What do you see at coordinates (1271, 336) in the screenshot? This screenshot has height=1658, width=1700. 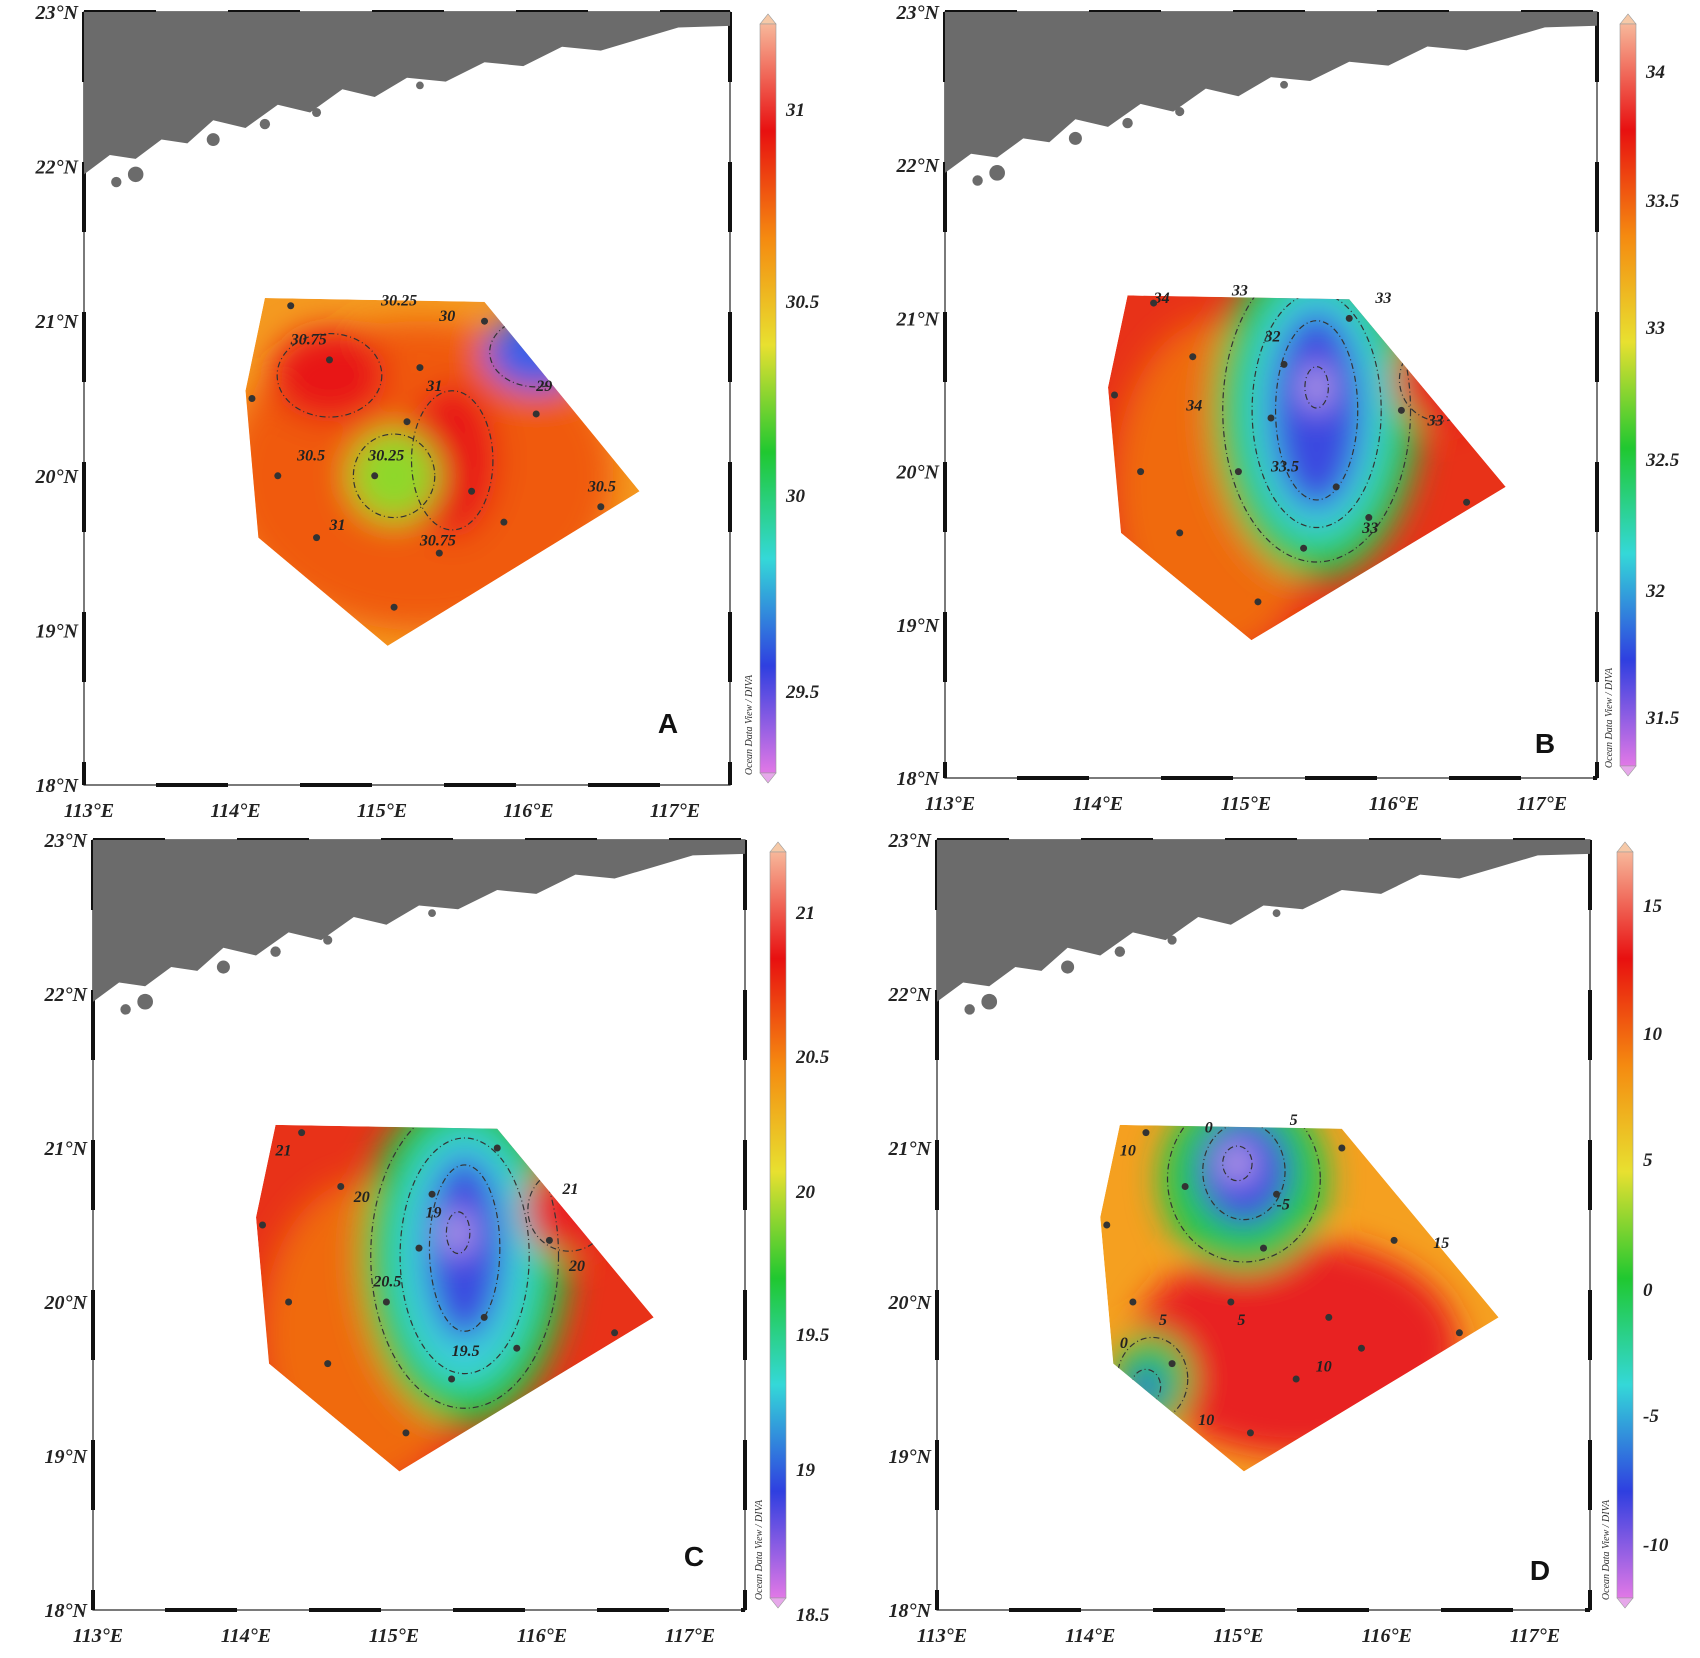 I see `contour-label: 32` at bounding box center [1271, 336].